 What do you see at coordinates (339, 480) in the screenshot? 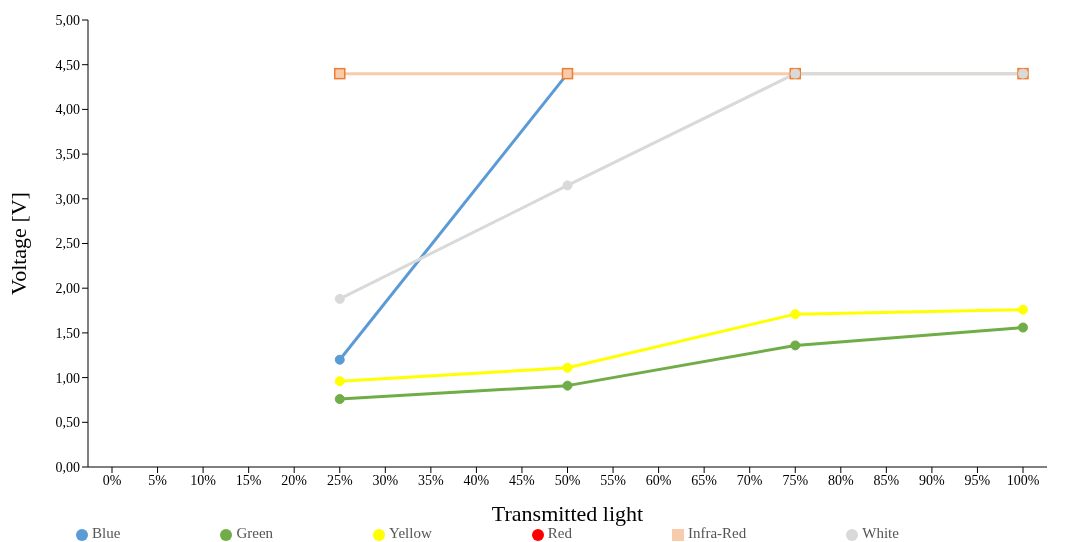
I see `x-tick-label: 25%` at bounding box center [339, 480].